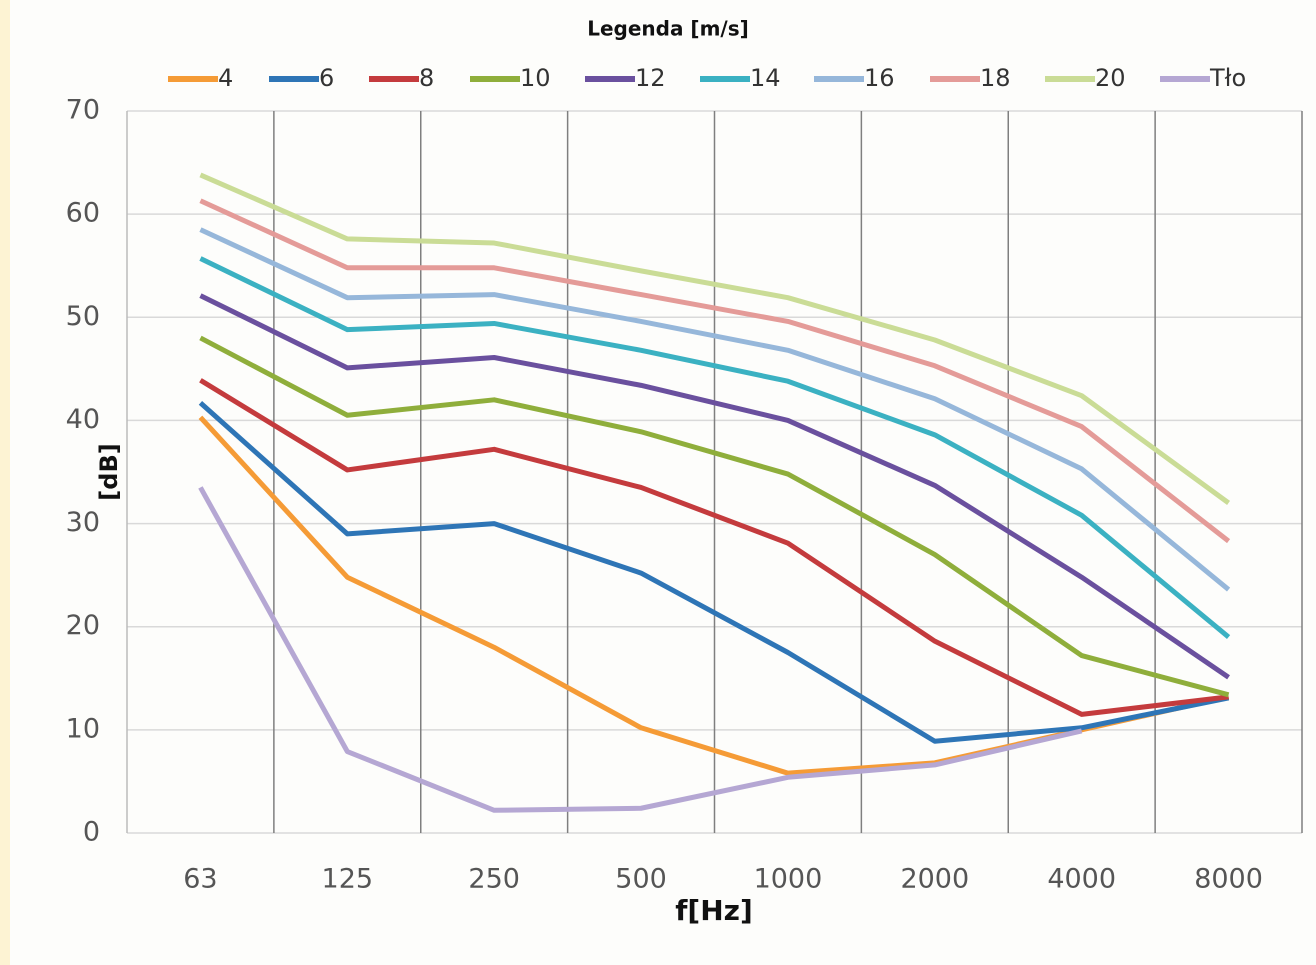  I want to click on x-axis-label: f[Hz], so click(714, 910).